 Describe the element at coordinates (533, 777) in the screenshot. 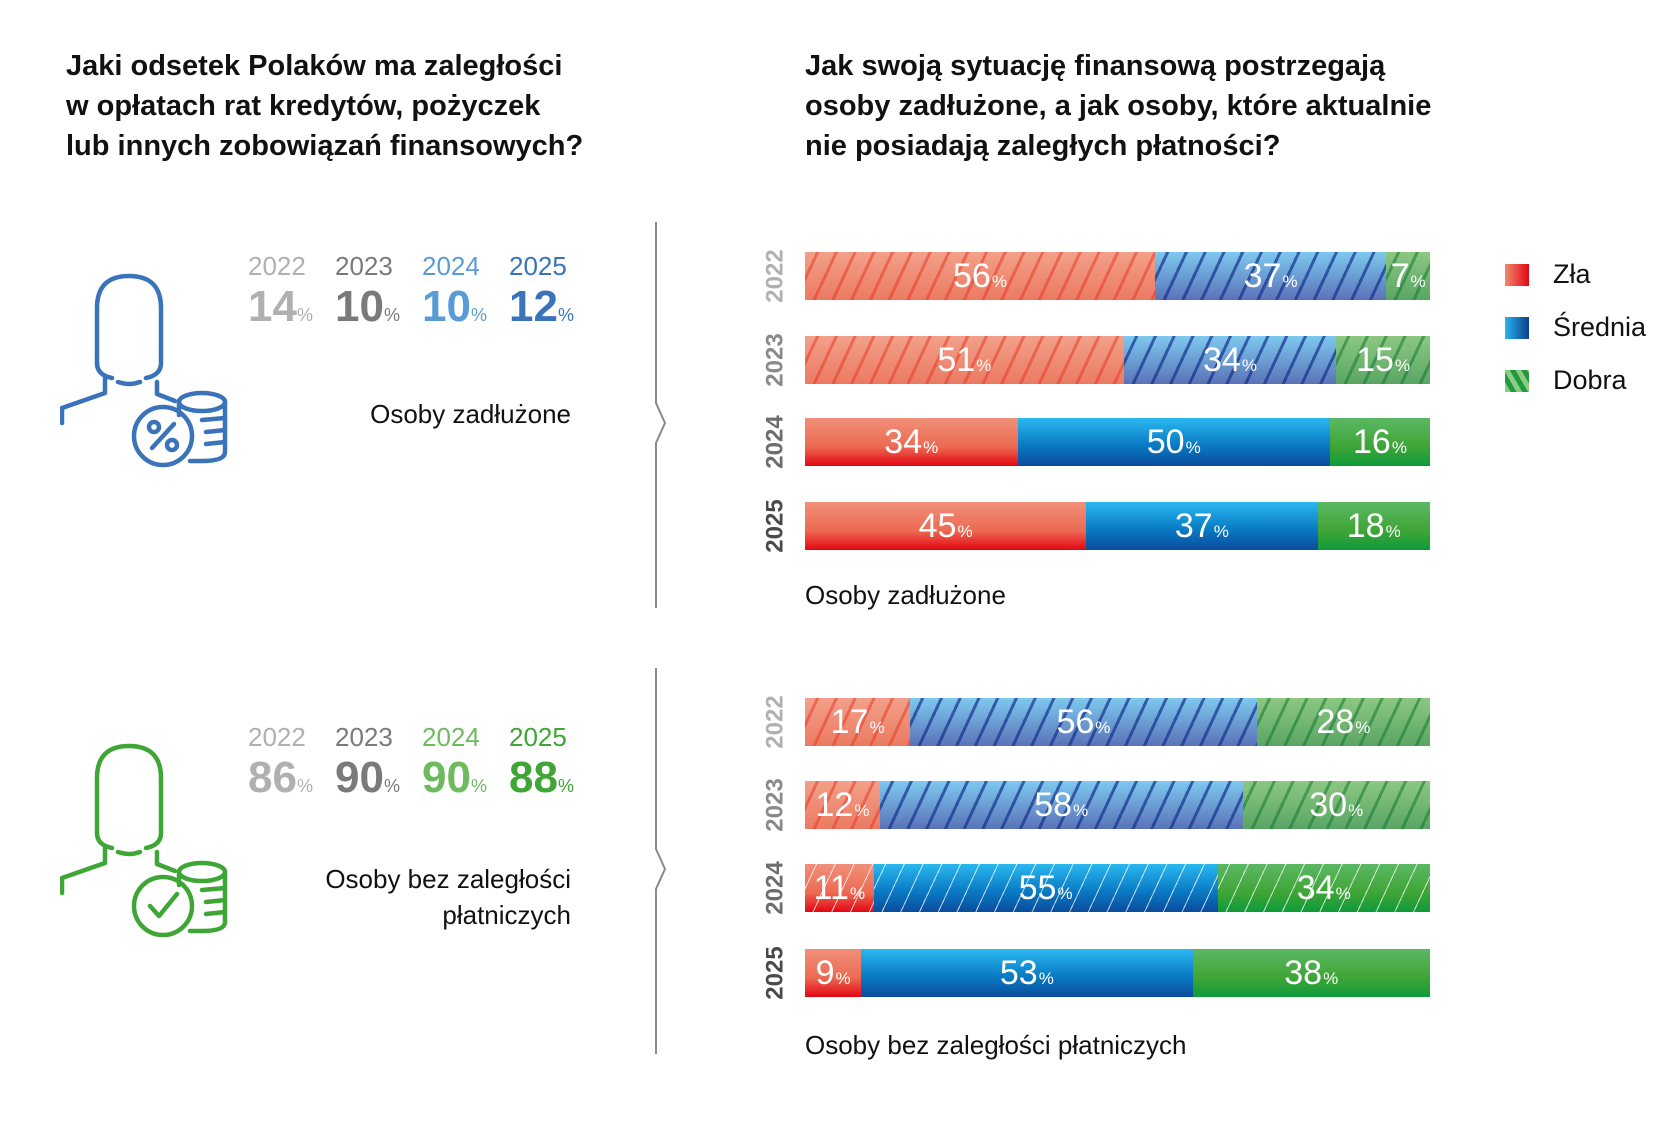

I see `value-number: 88` at that location.